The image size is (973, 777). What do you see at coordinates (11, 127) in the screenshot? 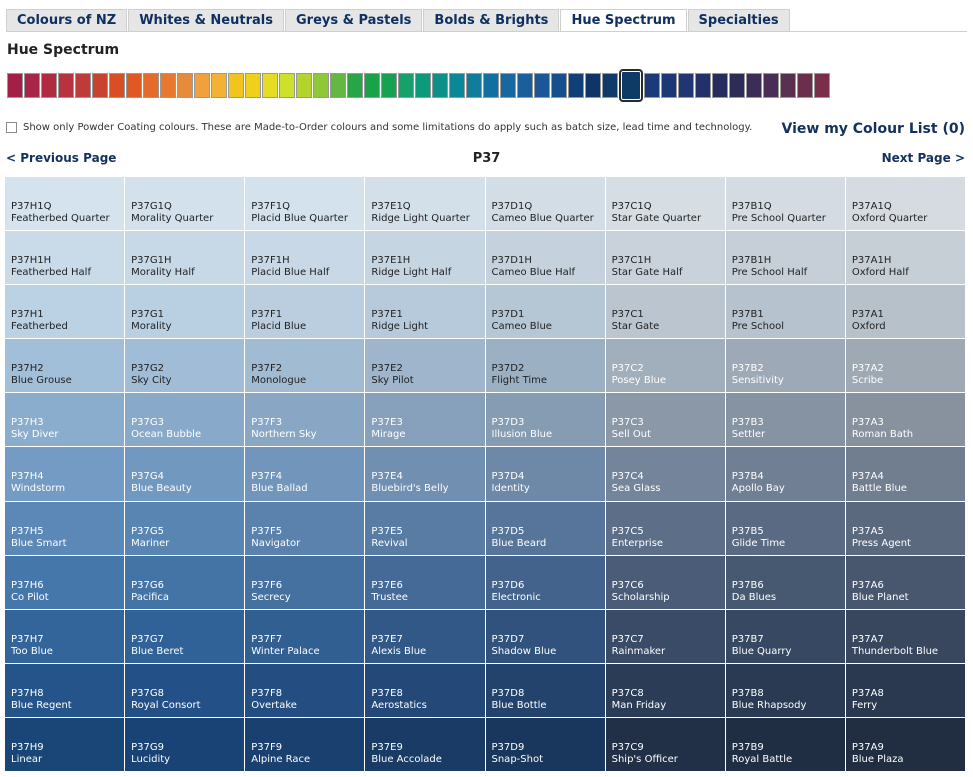
I see `powder-coating-checkbox` at bounding box center [11, 127].